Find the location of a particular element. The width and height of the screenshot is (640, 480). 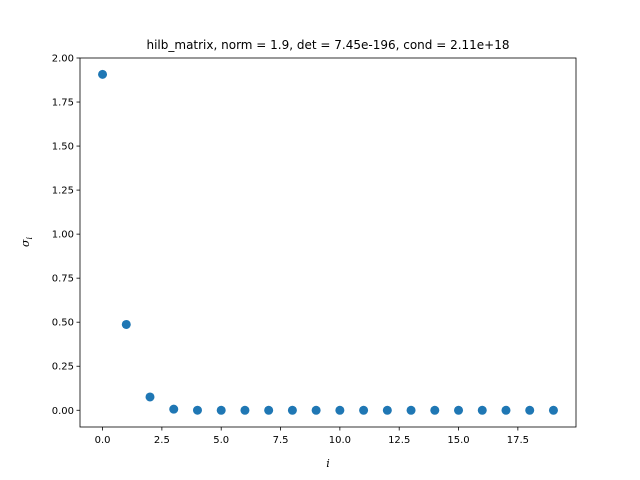

y-axis-label-symbol: σ is located at coordinates (25, 243).